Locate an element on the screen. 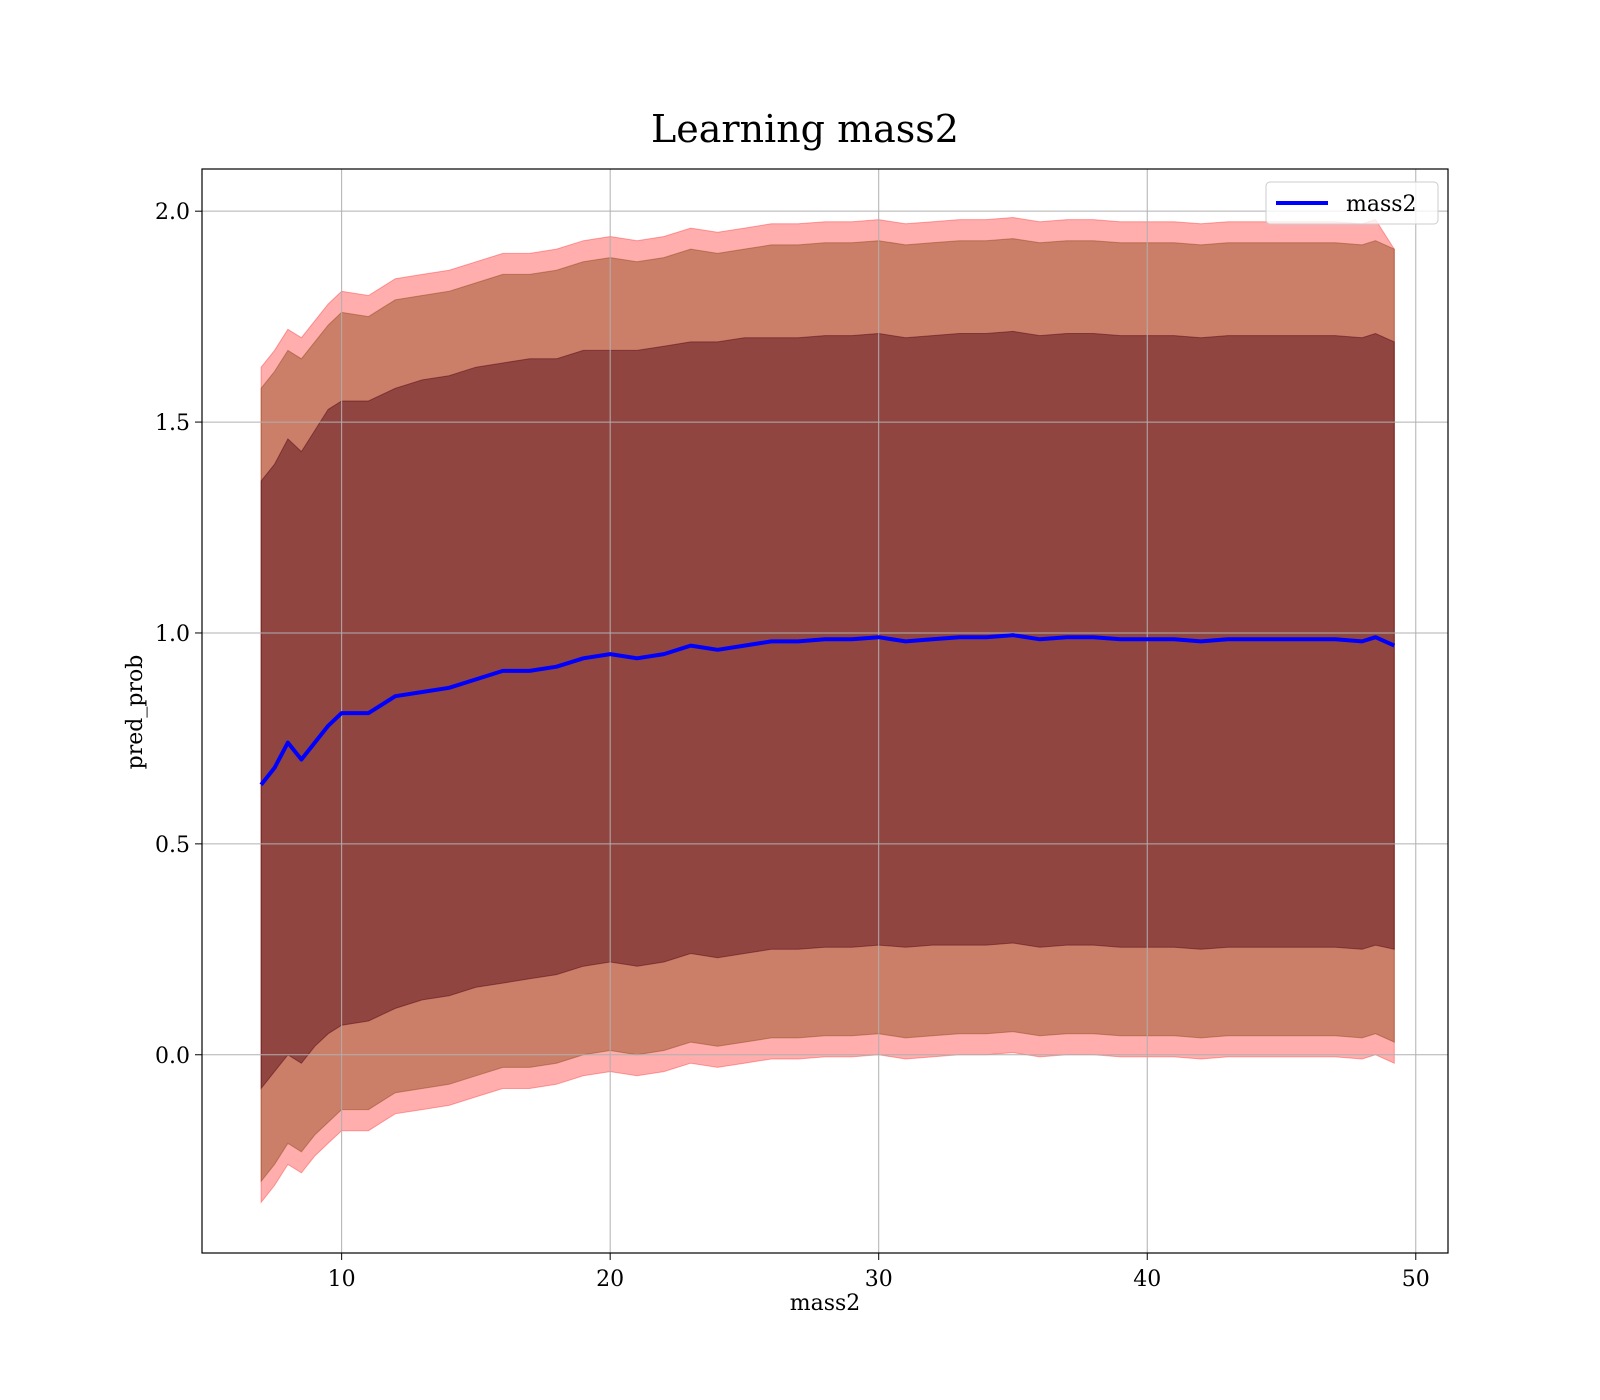 This screenshot has width=1600, height=1400. y-axis-label: pred_prob is located at coordinates (135, 712).